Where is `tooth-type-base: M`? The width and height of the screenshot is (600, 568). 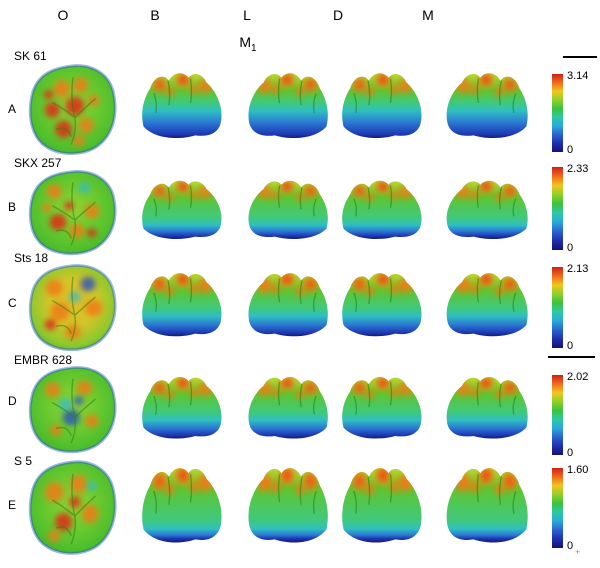 tooth-type-base: M is located at coordinates (245, 42).